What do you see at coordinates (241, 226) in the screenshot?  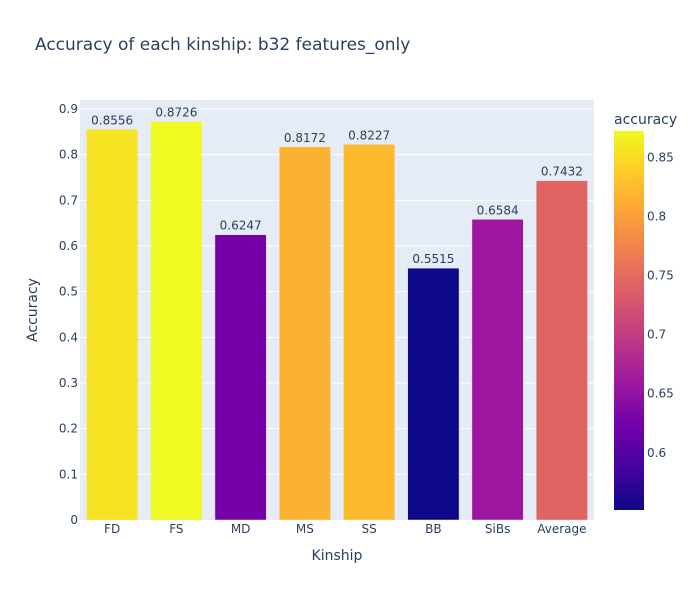 I see `bar-value-label: 0.6247` at bounding box center [241, 226].